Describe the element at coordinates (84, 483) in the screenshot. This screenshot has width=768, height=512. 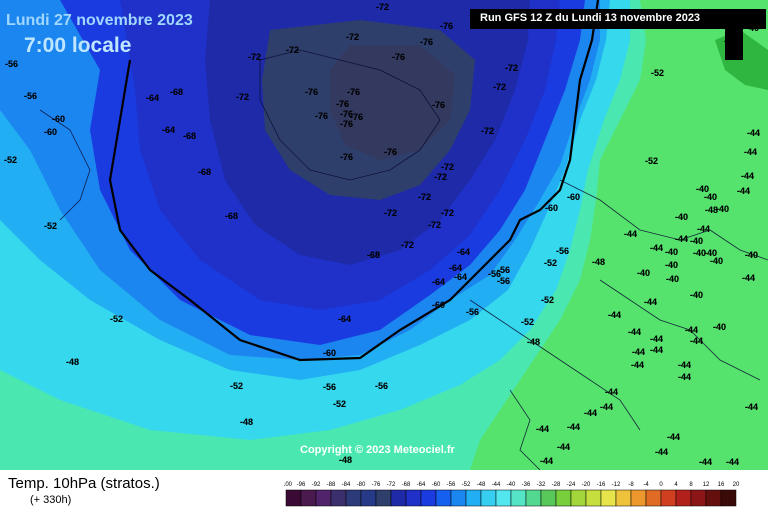
I see `parameter-title: Temp. 10hPa (stratos.)` at that location.